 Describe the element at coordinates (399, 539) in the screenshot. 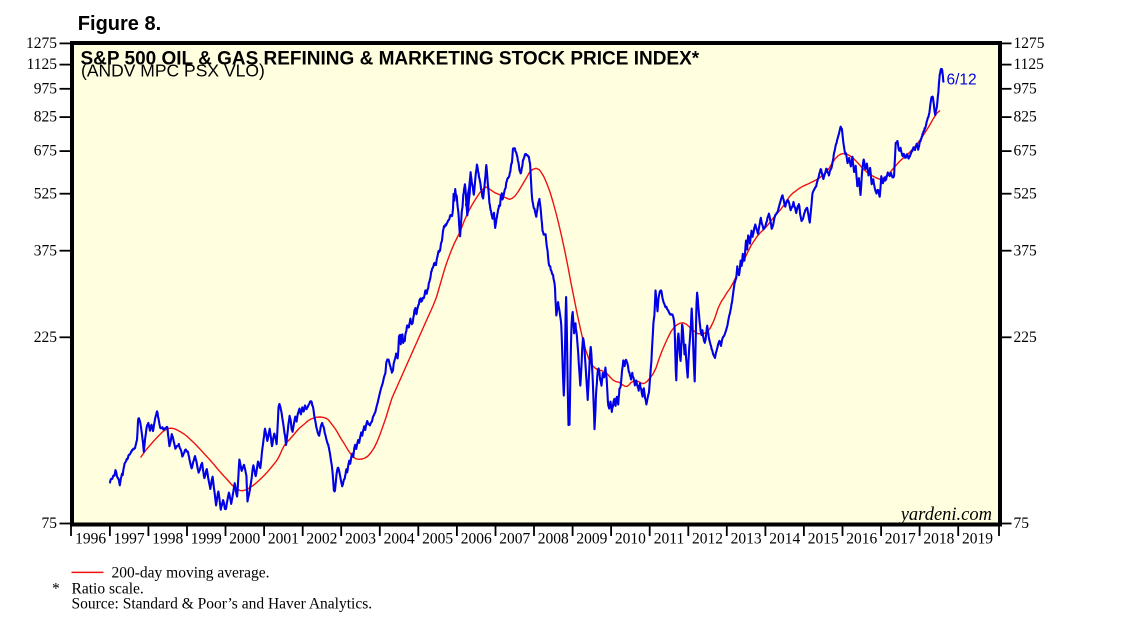

I see `svg-text: 2004` at that location.